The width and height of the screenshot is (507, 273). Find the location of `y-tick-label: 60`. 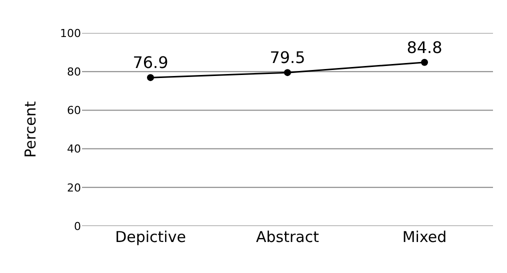

y-tick-label: 60 is located at coordinates (74, 111).